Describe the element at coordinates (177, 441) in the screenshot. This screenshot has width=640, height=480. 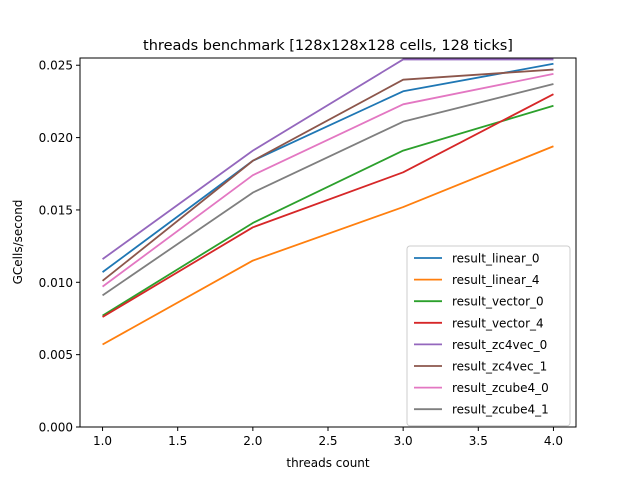
I see `x-tick-label: 1.5` at that location.